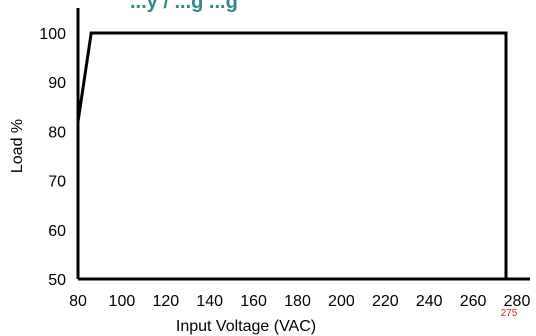 The width and height of the screenshot is (536, 336). What do you see at coordinates (473, 301) in the screenshot?
I see `x-tick-label: 260` at bounding box center [473, 301].